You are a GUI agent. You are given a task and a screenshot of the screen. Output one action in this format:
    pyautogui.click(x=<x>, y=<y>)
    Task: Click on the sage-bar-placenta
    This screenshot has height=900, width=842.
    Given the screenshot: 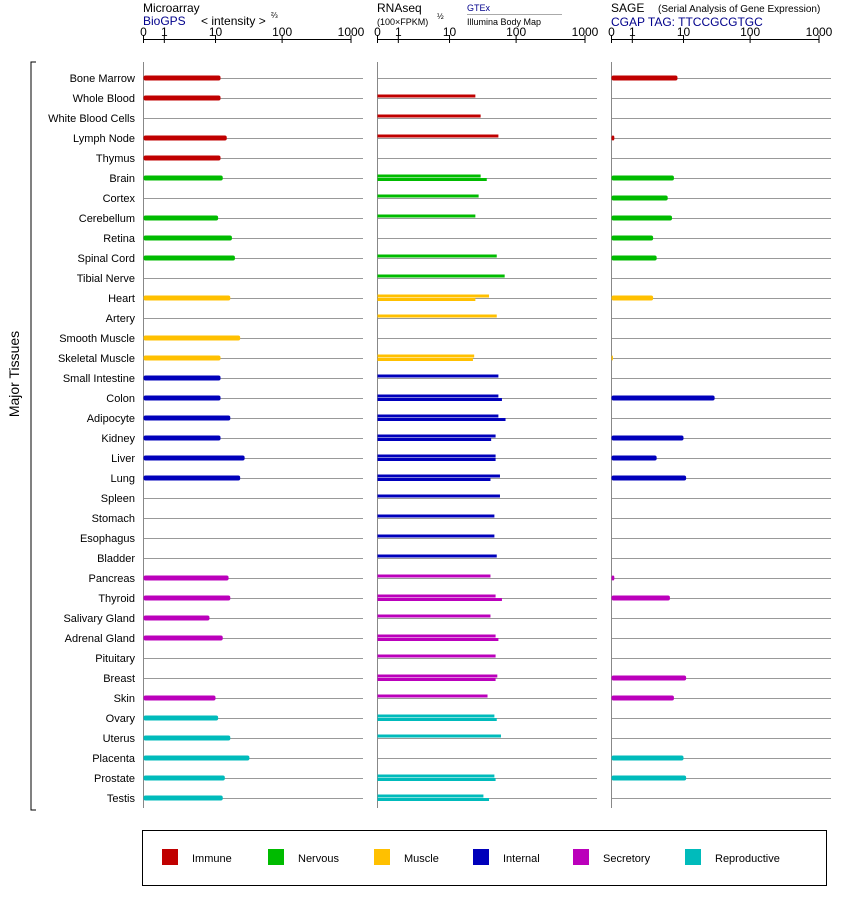 What is the action you would take?
    pyautogui.click(x=647, y=758)
    